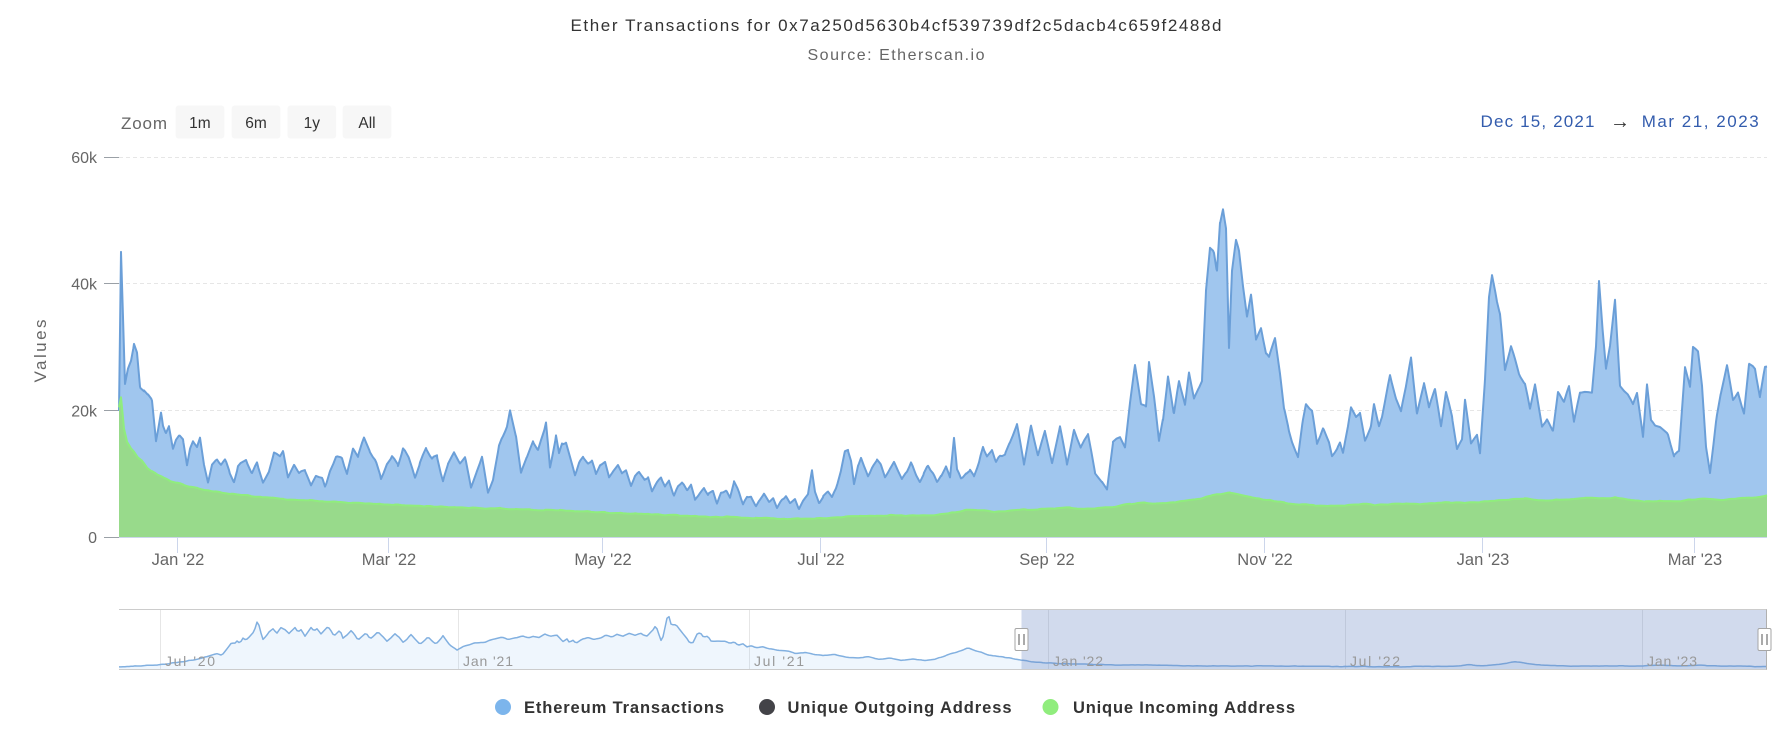 The image size is (1792, 735). I want to click on svg-text: Jul '21, so click(779, 661).